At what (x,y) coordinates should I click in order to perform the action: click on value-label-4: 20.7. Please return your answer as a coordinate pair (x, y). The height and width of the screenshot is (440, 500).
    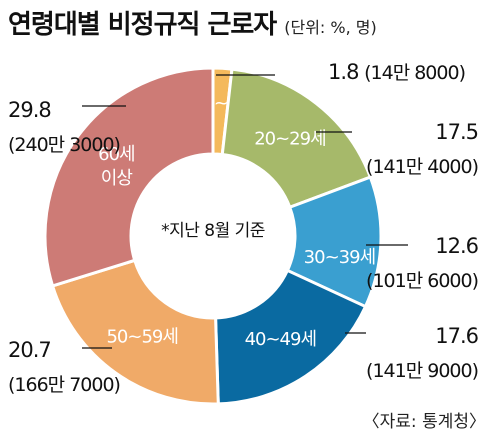
    Looking at the image, I should click on (29, 350).